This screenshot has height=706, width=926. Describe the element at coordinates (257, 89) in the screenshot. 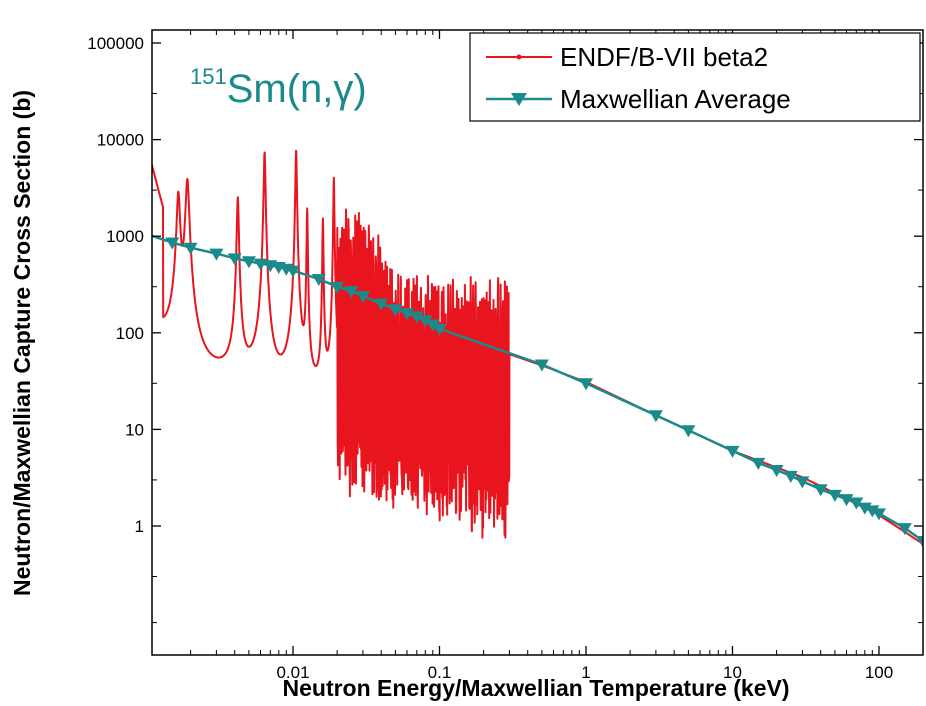

I see `annotation-element: Sm` at that location.